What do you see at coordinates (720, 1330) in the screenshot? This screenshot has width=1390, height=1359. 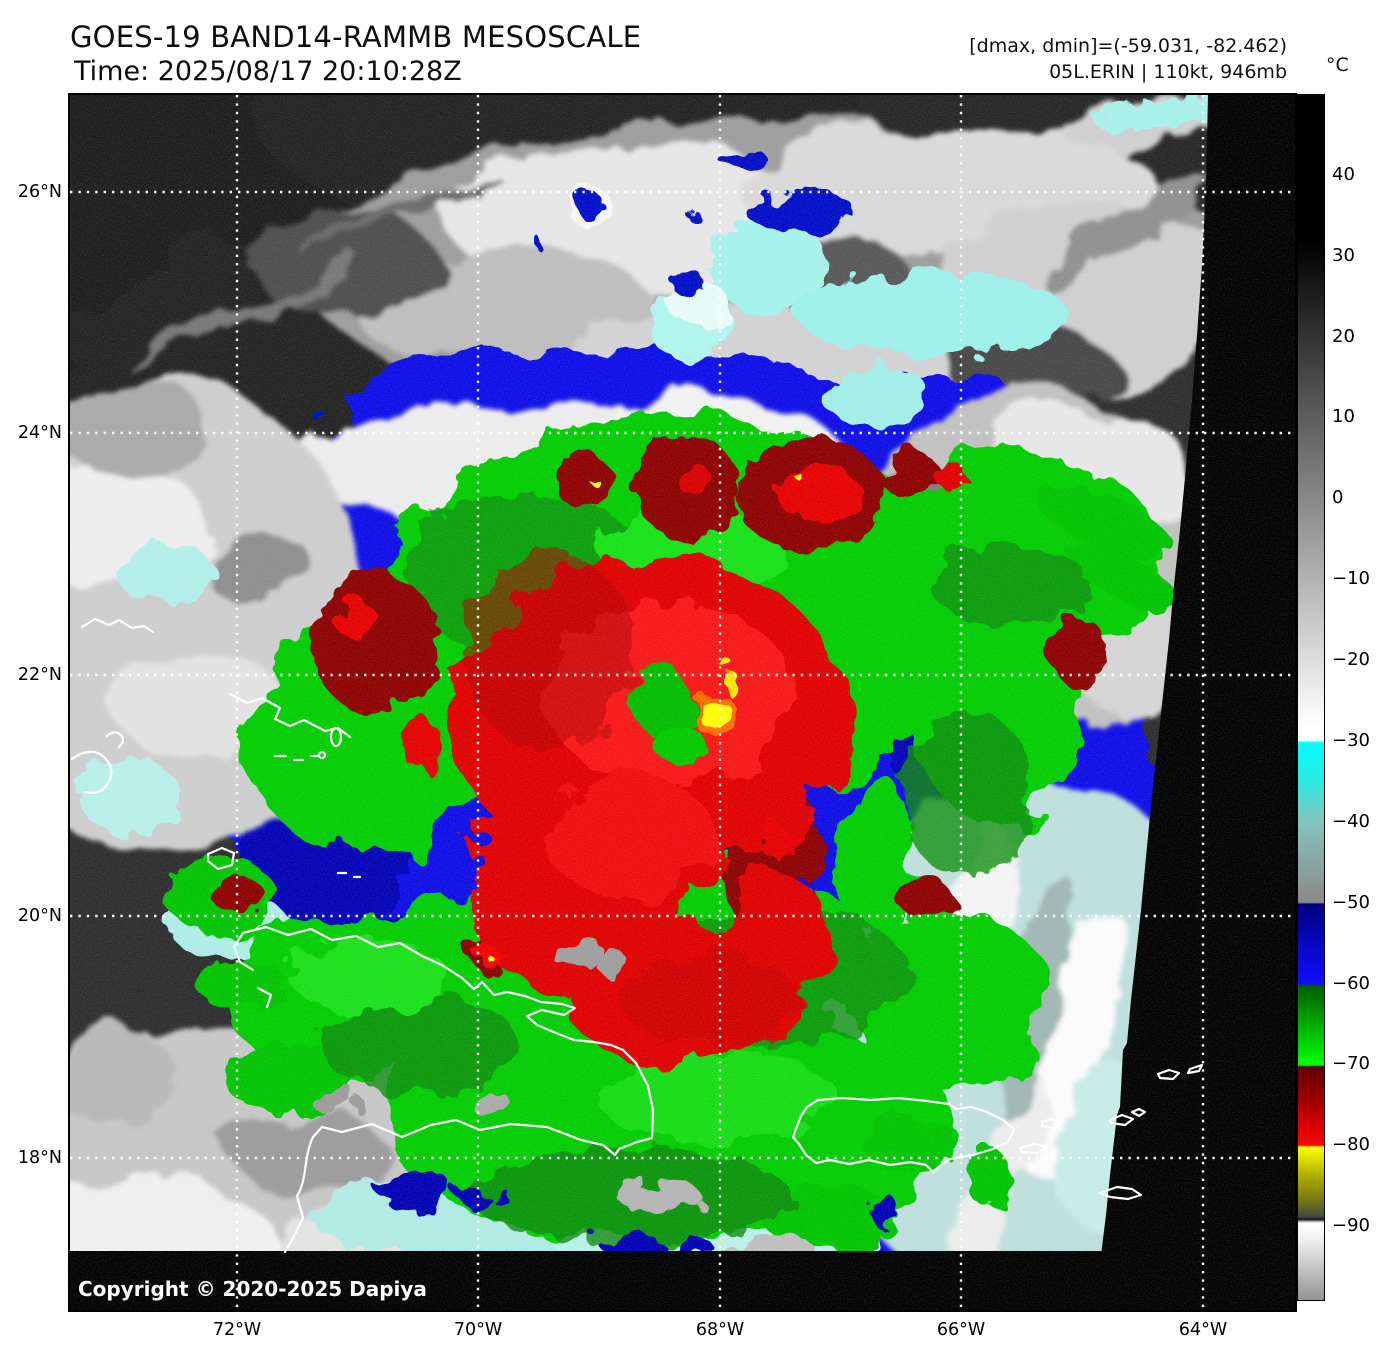 I see `lon-label-68w: 68°W` at bounding box center [720, 1330].